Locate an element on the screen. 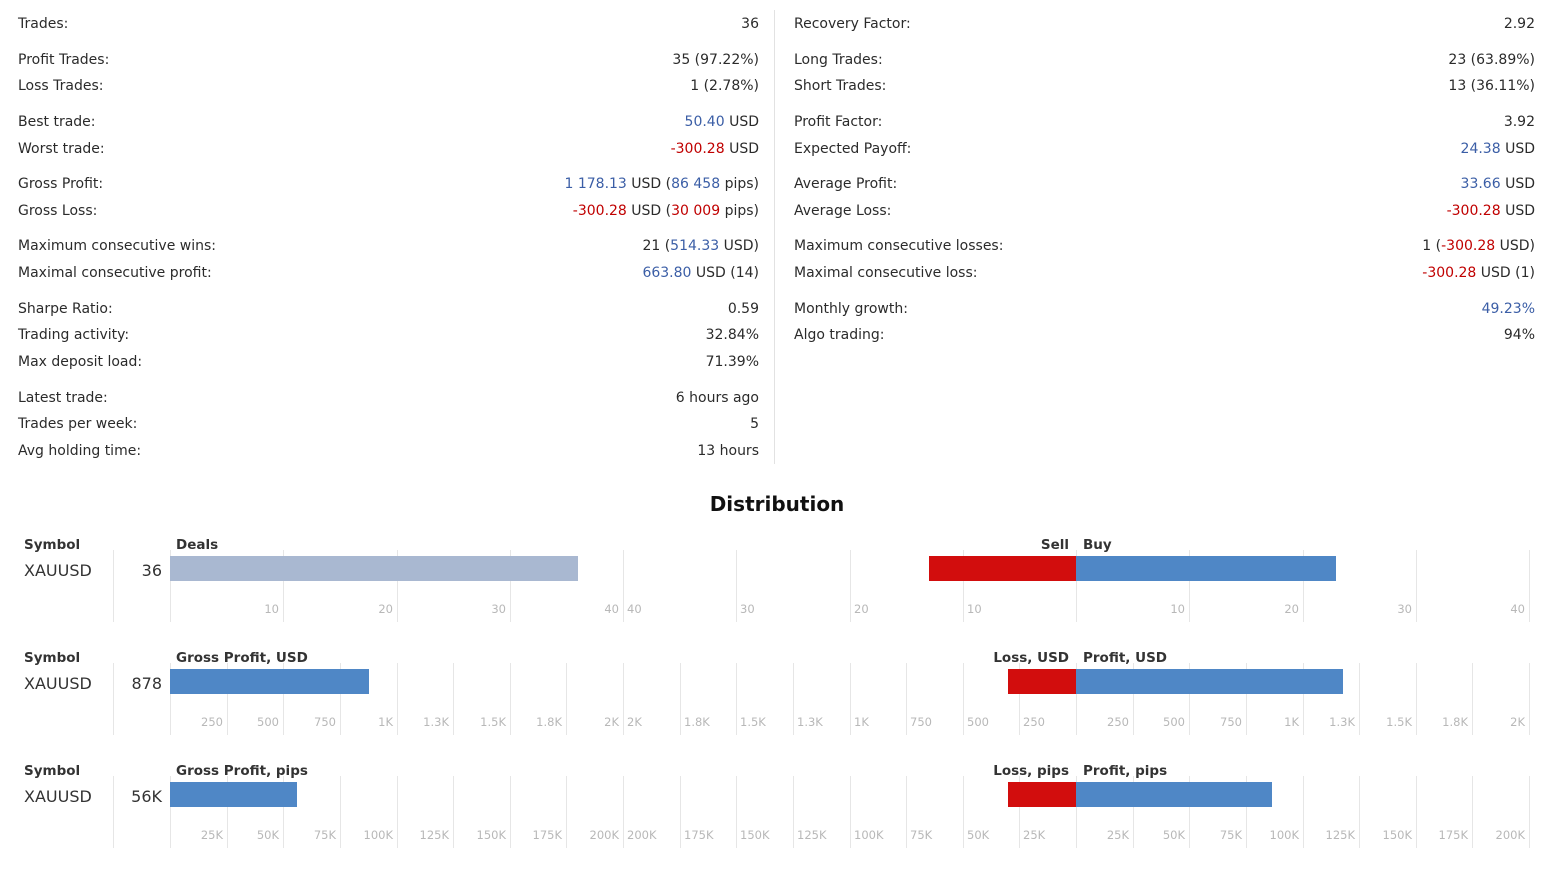 This screenshot has height=886, width=1554. stat-label: Short Trades: is located at coordinates (840, 86).